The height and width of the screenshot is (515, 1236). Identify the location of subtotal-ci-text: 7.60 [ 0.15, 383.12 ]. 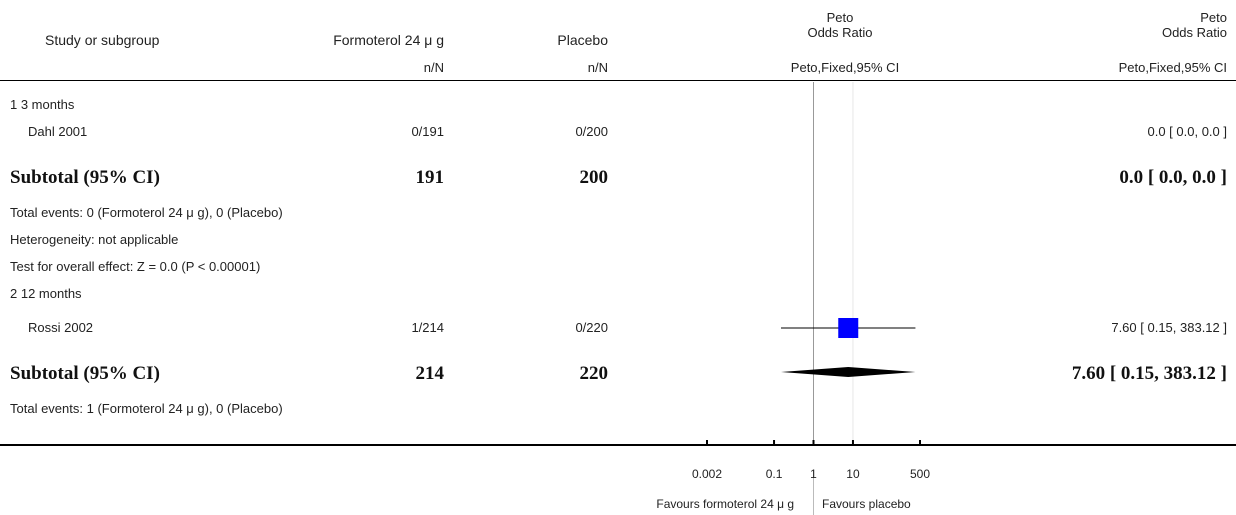
(1149, 373).